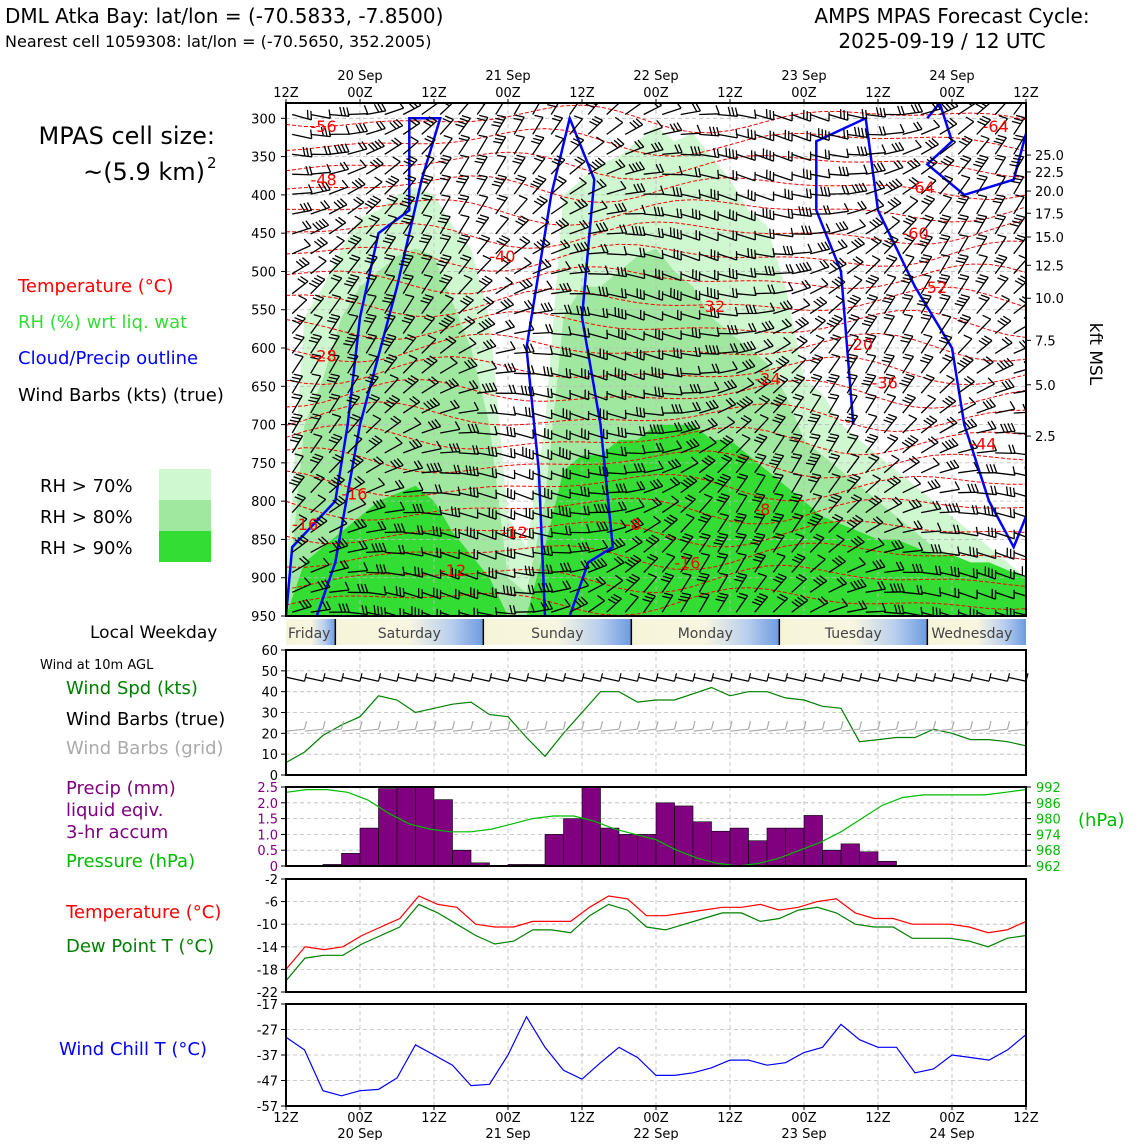  I want to click on wind-barb-grid, so click(315, 726).